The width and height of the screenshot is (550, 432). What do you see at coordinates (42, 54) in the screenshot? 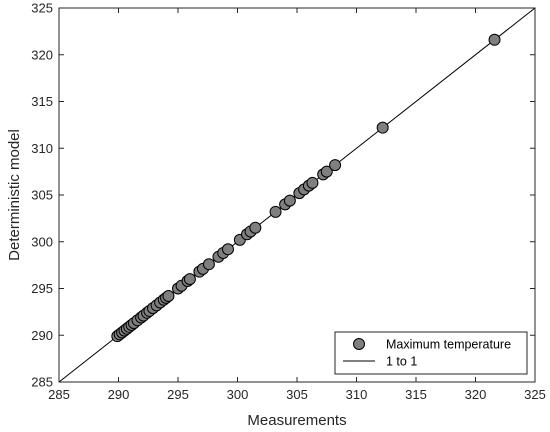
I see `y-tick-label: 320` at bounding box center [42, 54].